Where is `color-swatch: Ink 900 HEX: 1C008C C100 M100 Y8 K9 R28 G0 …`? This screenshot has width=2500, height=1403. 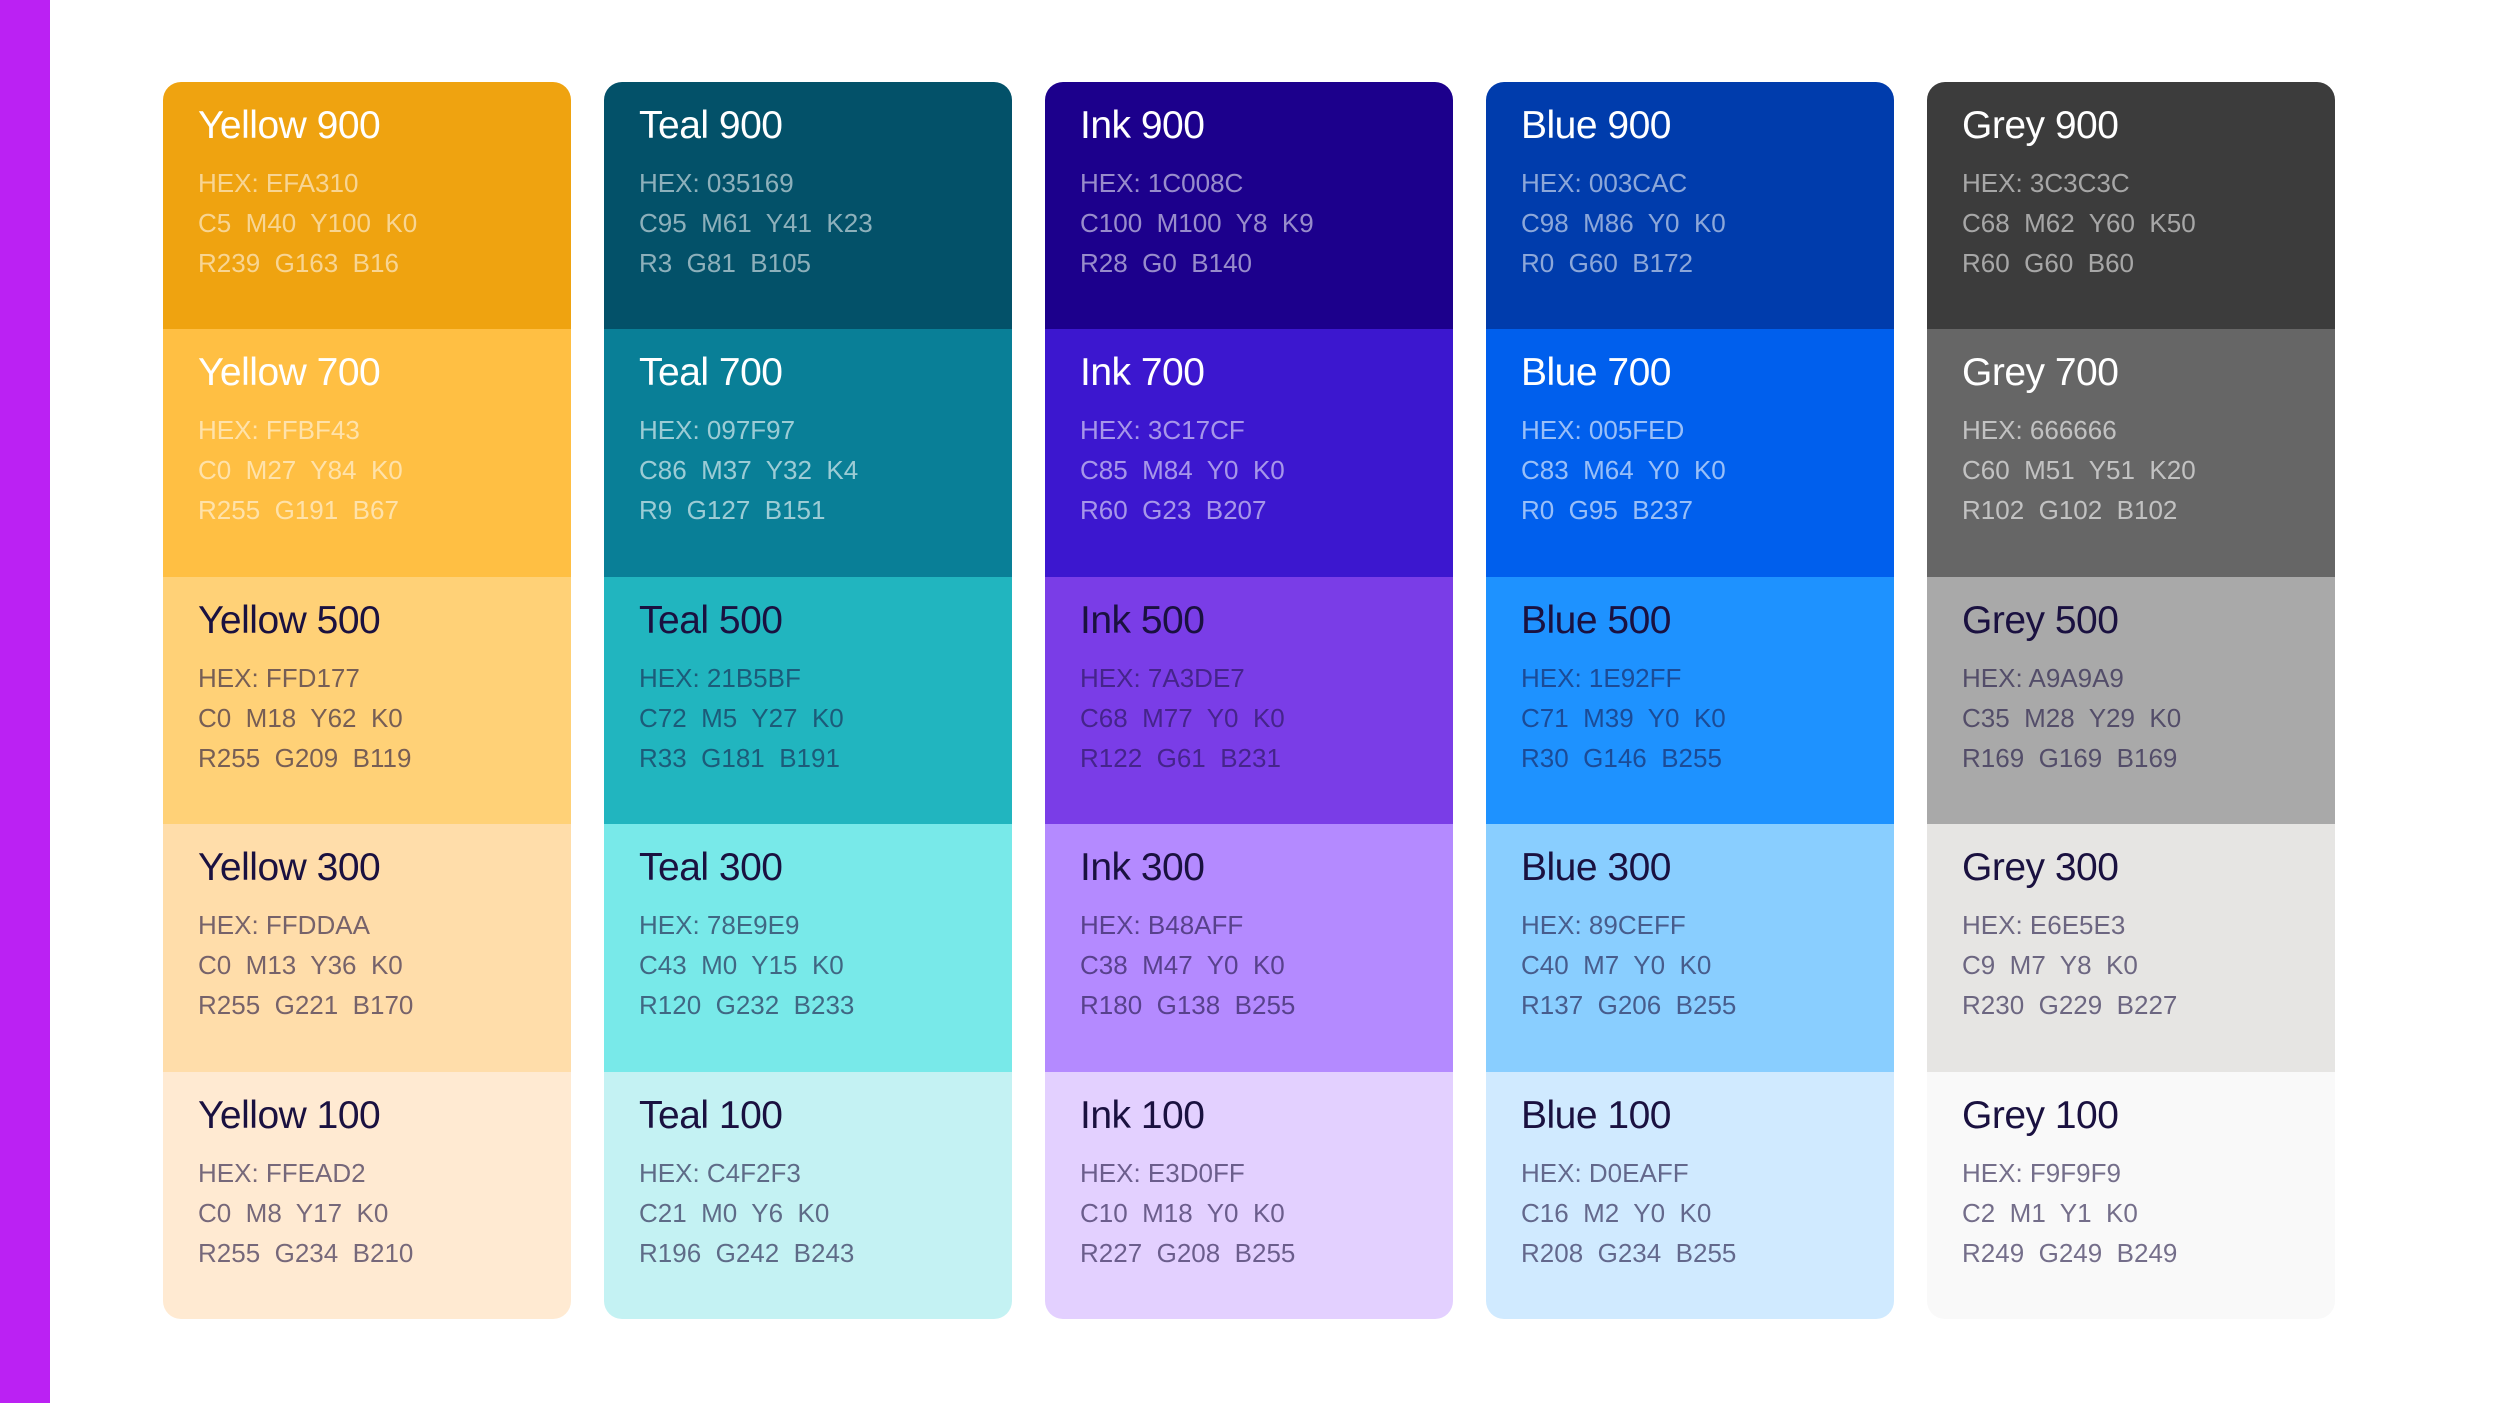 color-swatch: Ink 900 HEX: 1C008C C100 M100 Y8 K9 R28 G0 … is located at coordinates (1249, 206).